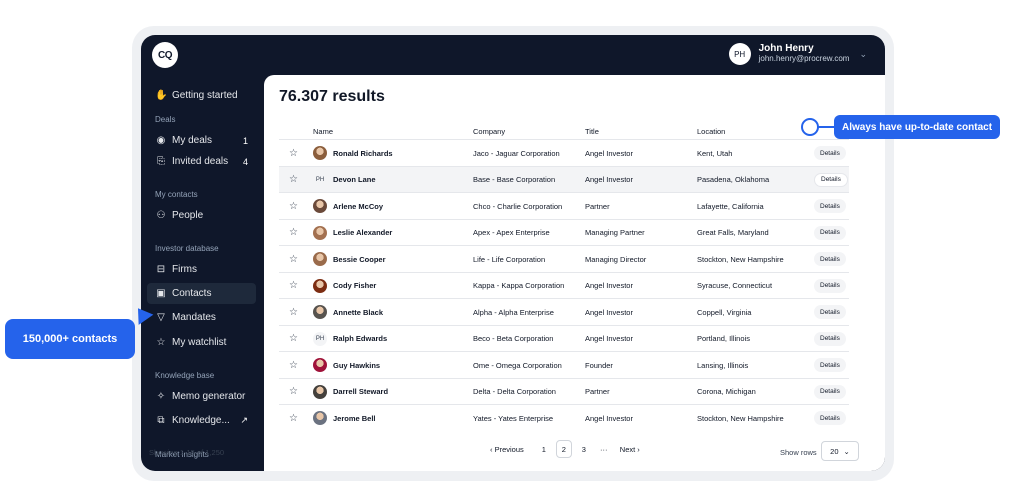 This screenshot has height=483, width=1024. I want to click on sidebar-item-label: Invited deals, so click(200, 161).